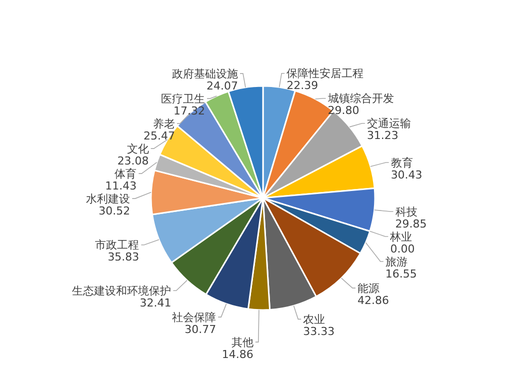 The image size is (514, 380). What do you see at coordinates (402, 249) in the screenshot?
I see `text: 0.00` at bounding box center [402, 249].